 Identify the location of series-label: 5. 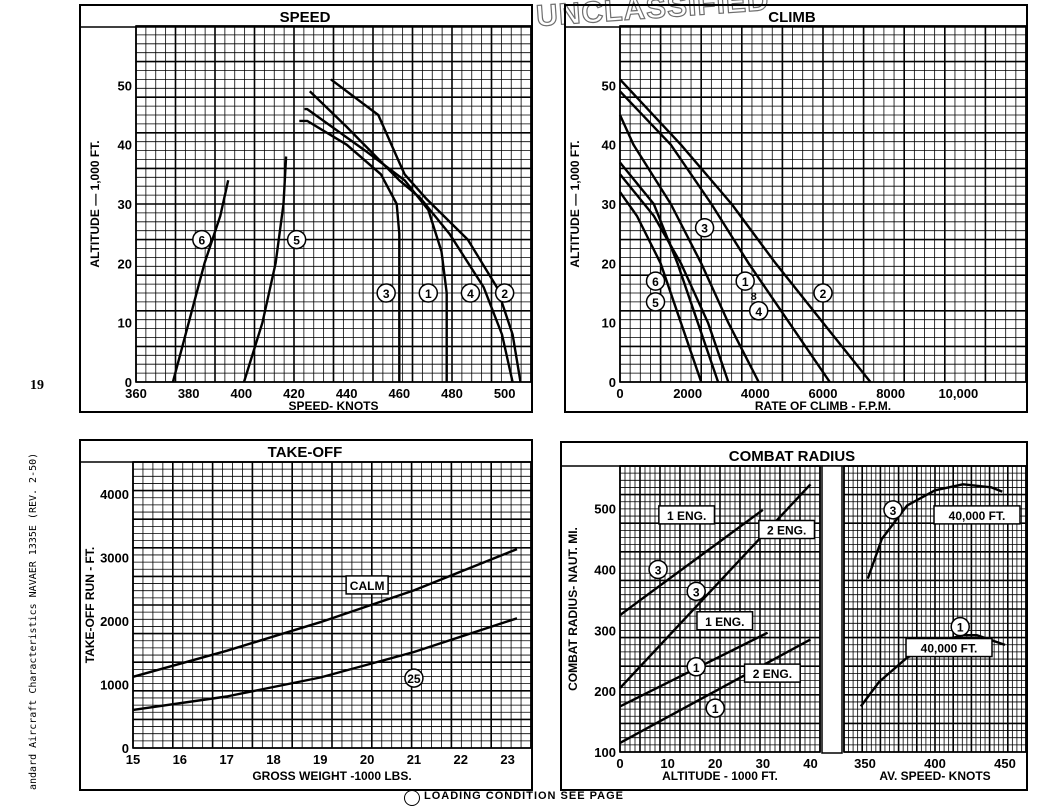
(655, 303).